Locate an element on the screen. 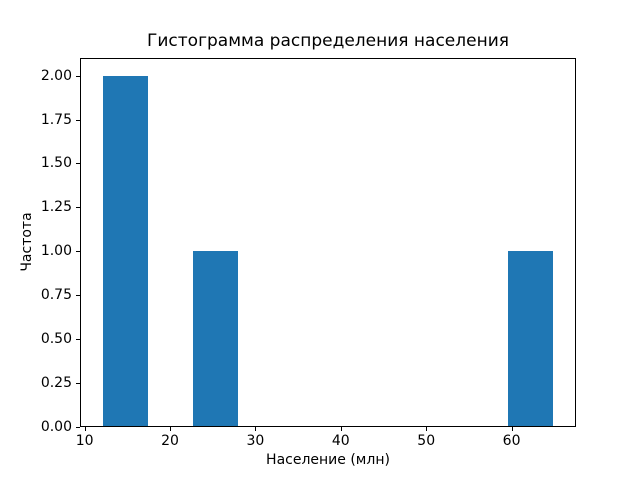  y-axis-label: Частота is located at coordinates (27, 242).